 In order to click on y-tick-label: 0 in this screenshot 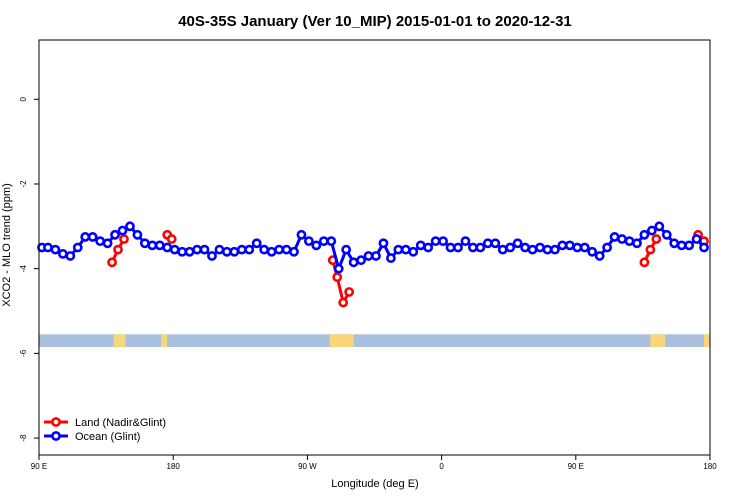, I will do `click(23, 99)`.